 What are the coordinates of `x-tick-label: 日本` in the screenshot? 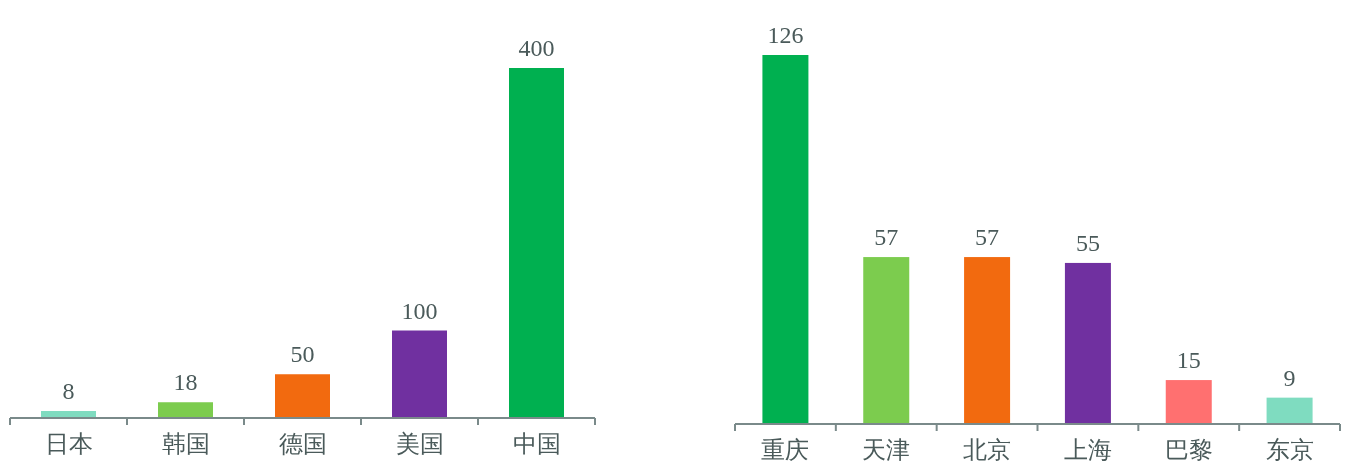 It's located at (68, 444).